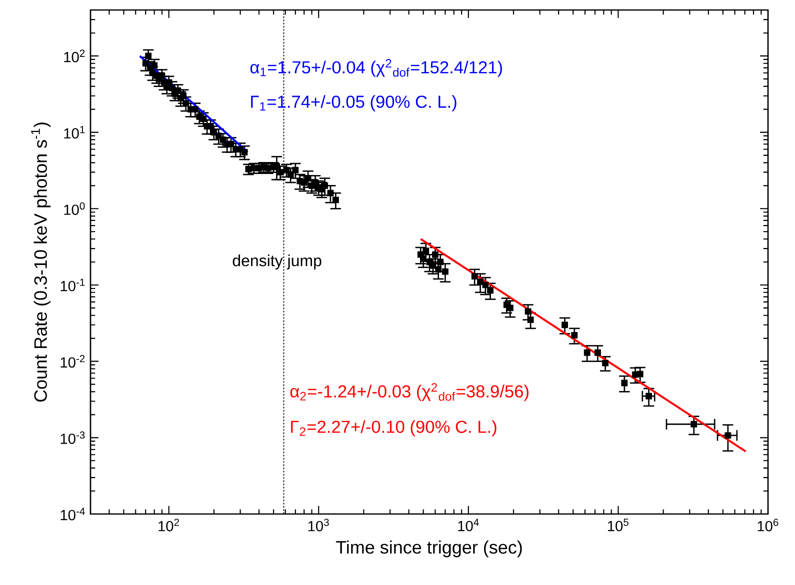  I want to click on ref-line-label: density jump, so click(277, 262).